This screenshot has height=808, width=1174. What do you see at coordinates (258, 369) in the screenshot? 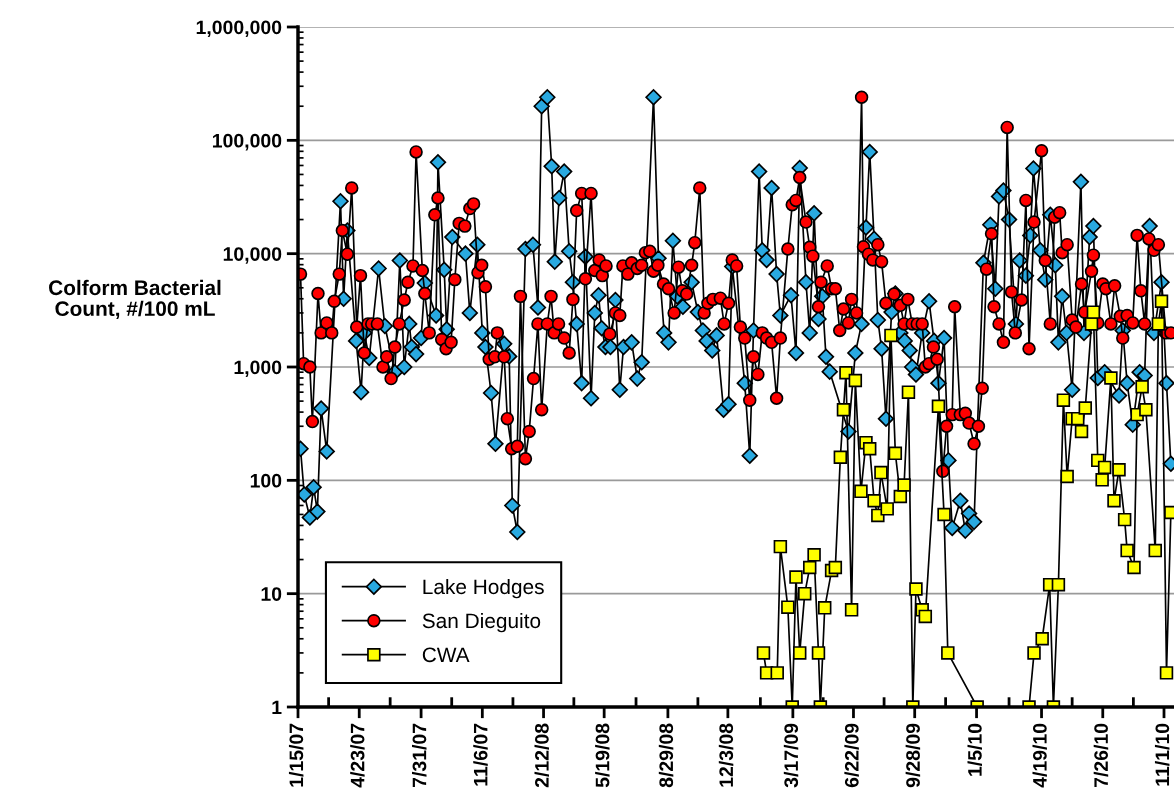
I see `y-tick-label: 1,000` at bounding box center [258, 369].